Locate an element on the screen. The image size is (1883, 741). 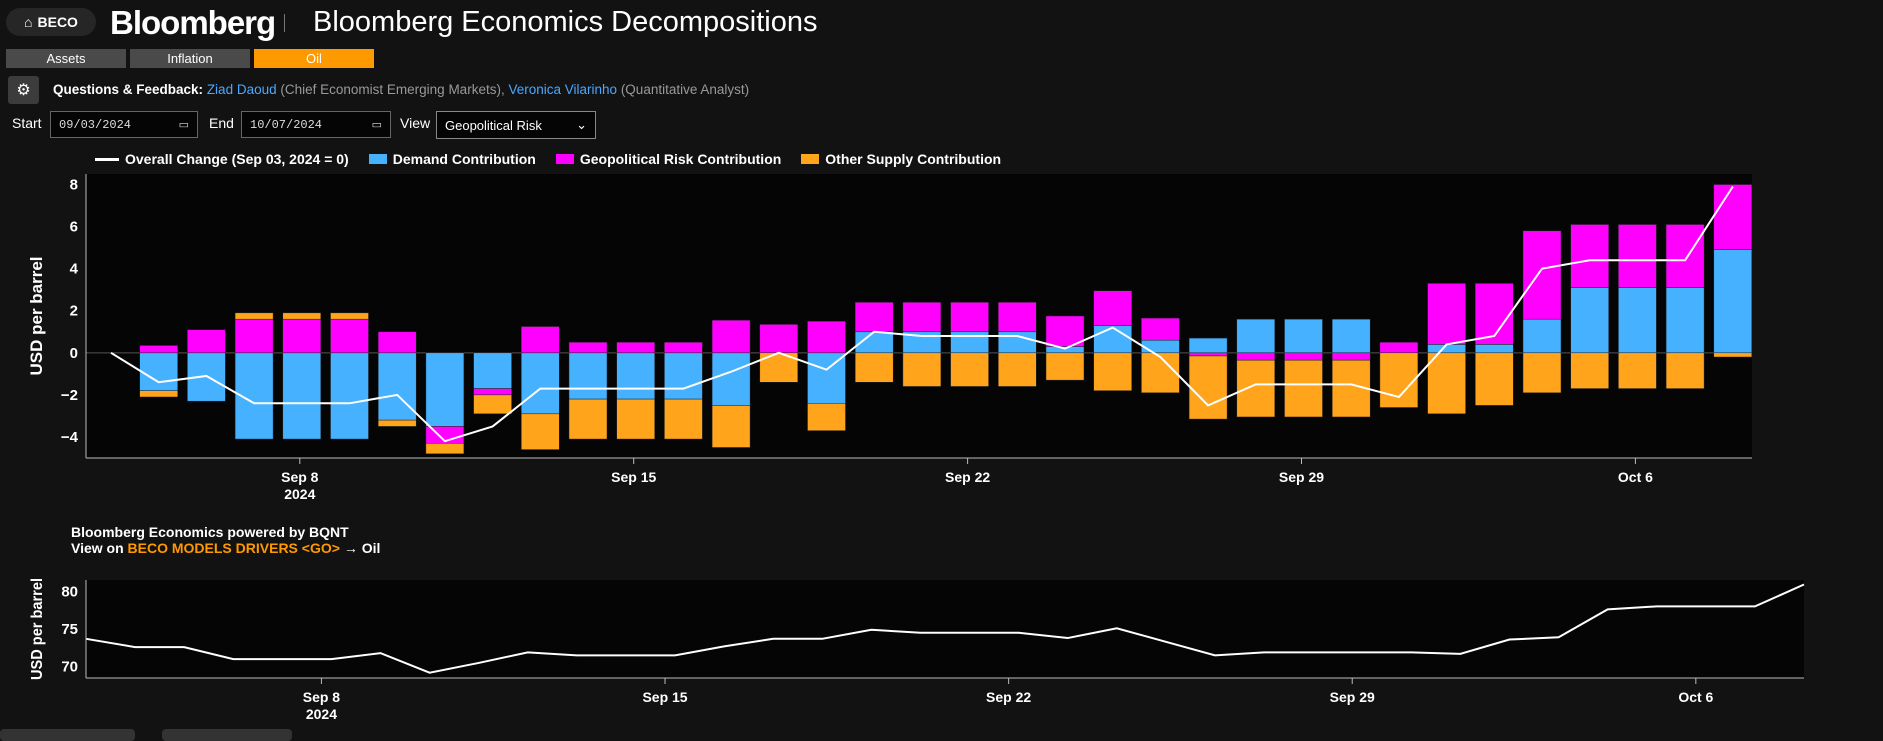
price-x-tick-label: Oct 6 is located at coordinates (1695, 697).